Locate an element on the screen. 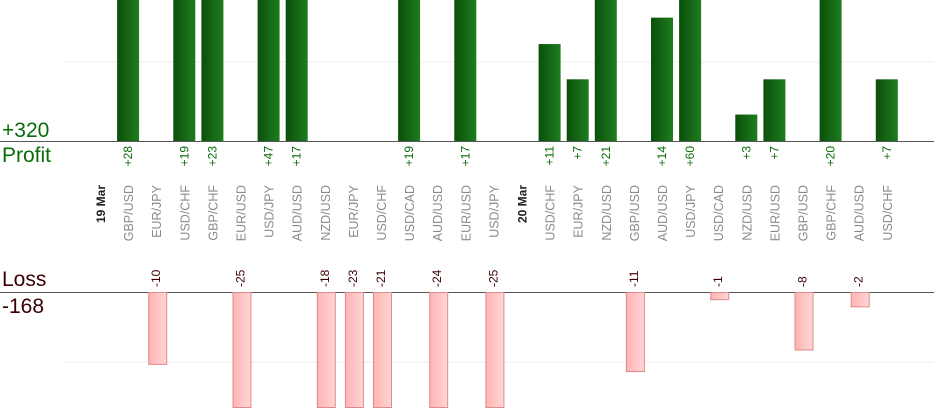 The height and width of the screenshot is (420, 934). loss-data-label: -18 is located at coordinates (325, 278).